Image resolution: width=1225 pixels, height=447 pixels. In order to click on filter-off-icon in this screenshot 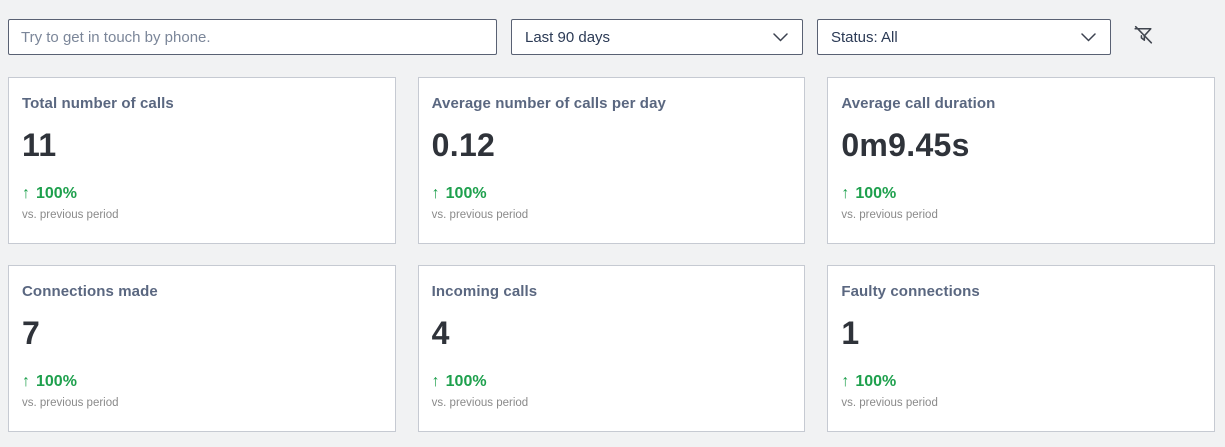, I will do `click(1143, 37)`.